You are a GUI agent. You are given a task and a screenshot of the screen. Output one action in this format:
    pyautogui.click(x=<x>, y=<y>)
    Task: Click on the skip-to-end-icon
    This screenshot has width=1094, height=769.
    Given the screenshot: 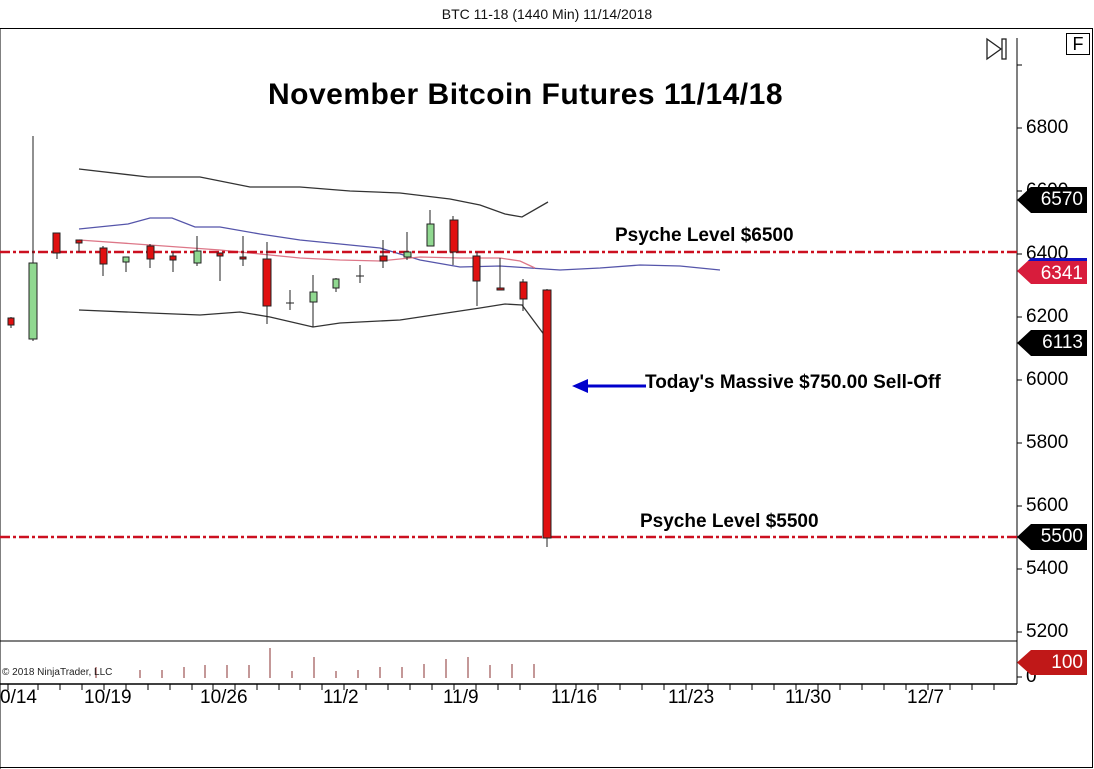 What is the action you would take?
    pyautogui.click(x=996, y=49)
    